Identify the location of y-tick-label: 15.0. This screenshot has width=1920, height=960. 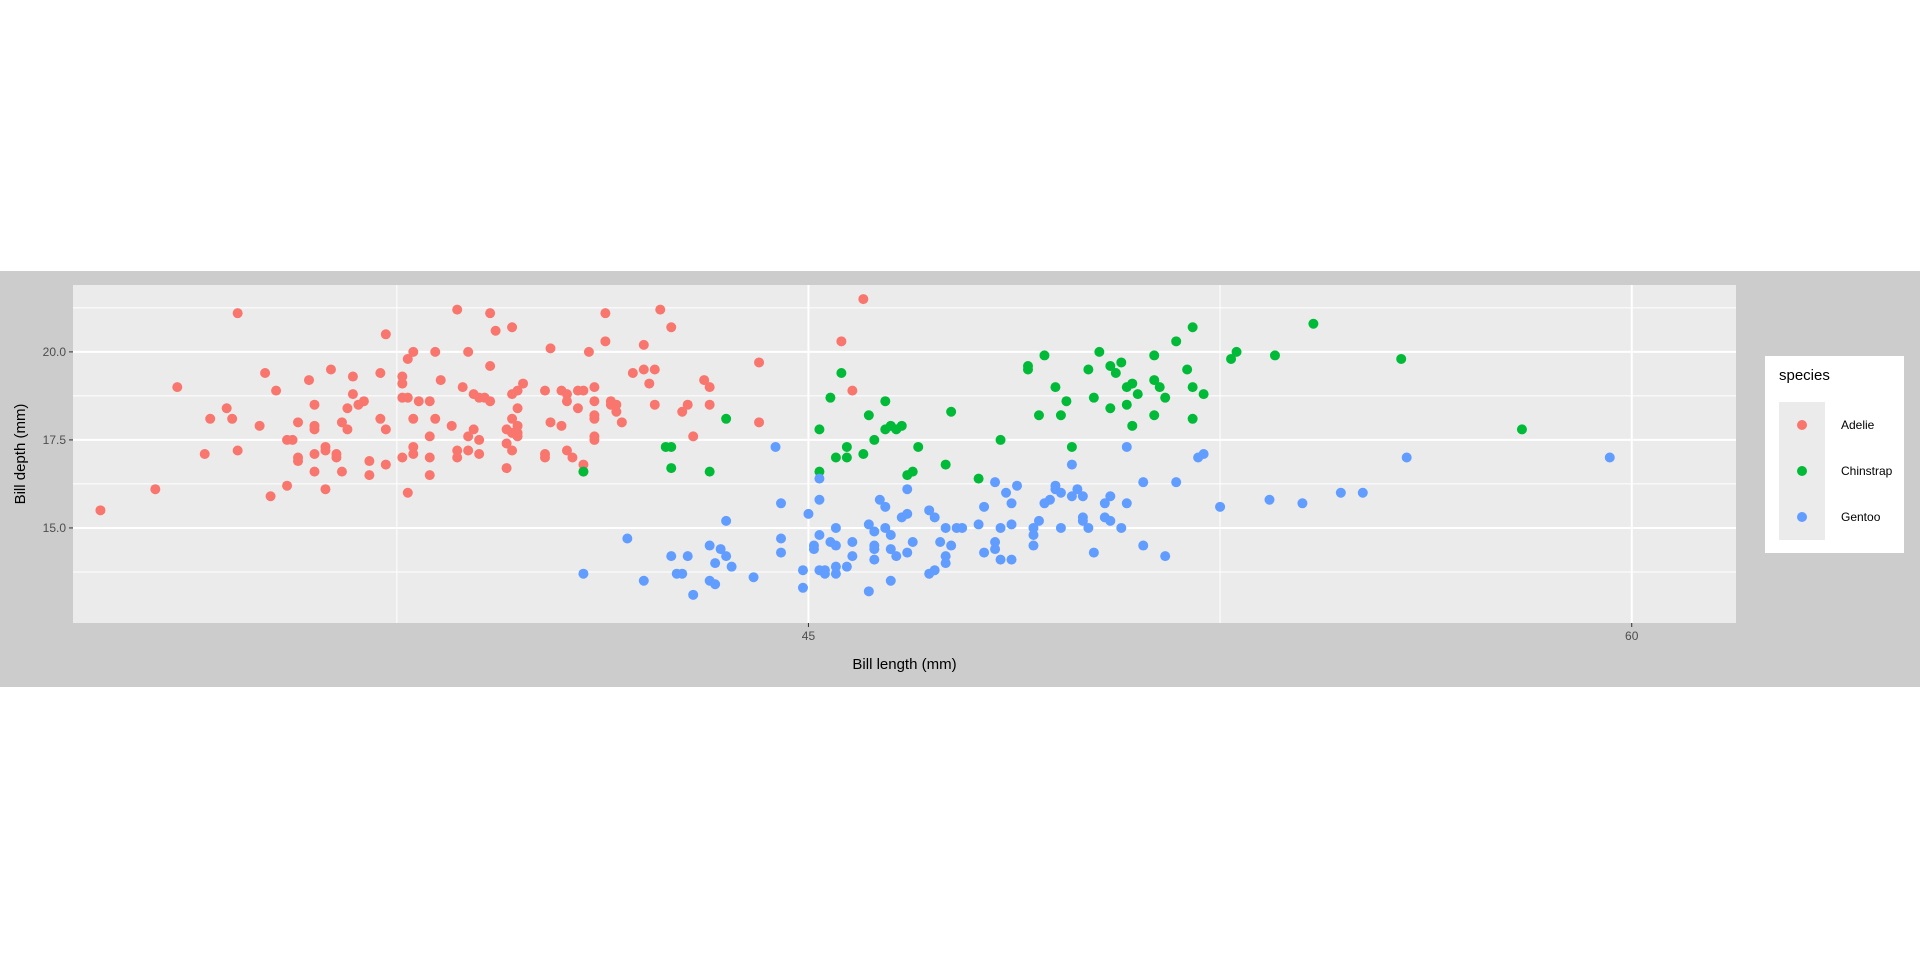
(55, 528).